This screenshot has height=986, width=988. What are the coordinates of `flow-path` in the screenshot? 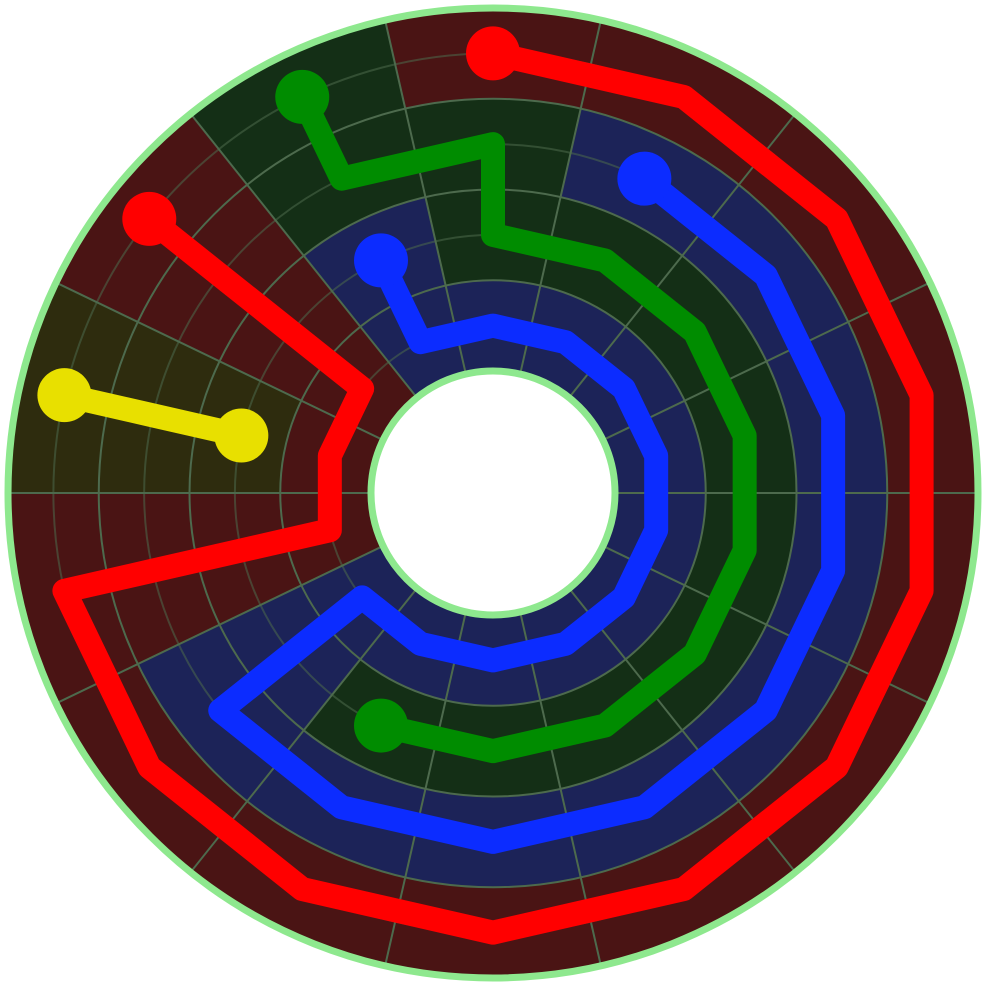 It's located at (153, 415).